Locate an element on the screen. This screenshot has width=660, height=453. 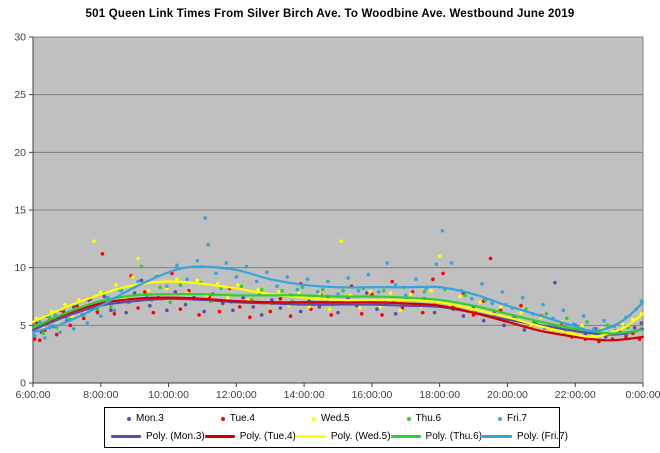
legend-label: Poly. (Fri.7) is located at coordinates (542, 436).